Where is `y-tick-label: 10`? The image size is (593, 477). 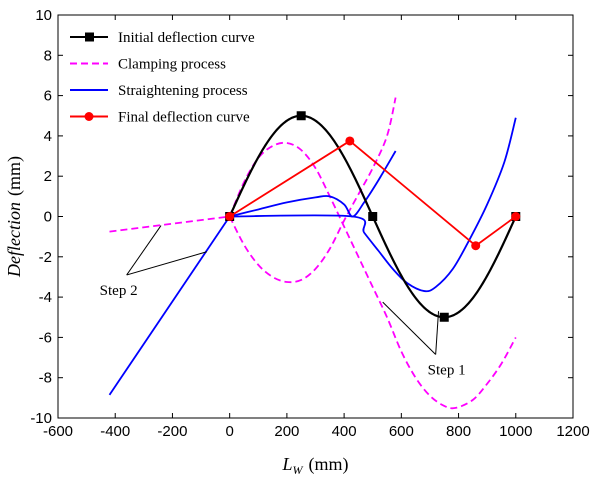 y-tick-label: 10 is located at coordinates (43, 15).